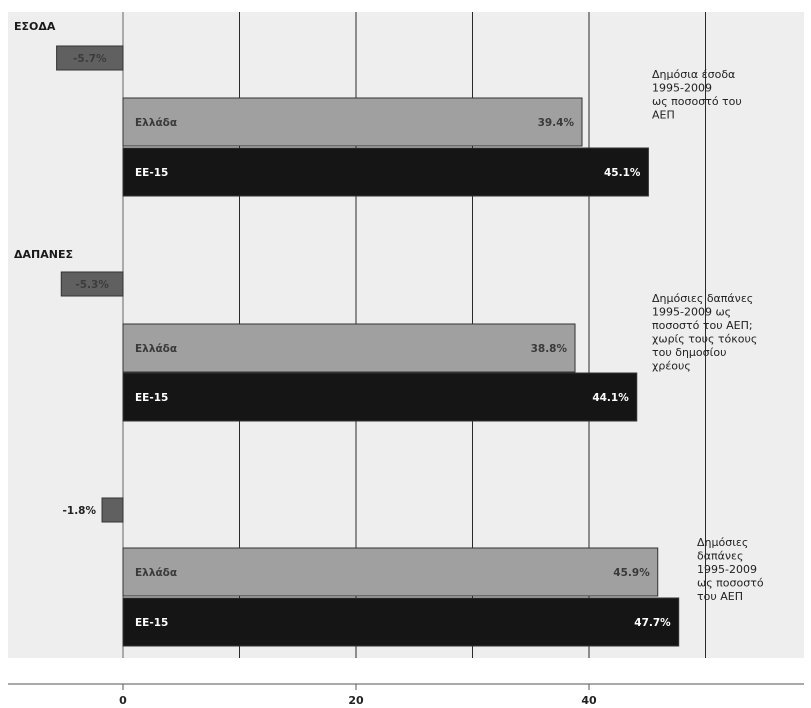 The image size is (811, 708). I want to click on x-tick-label: 0, so click(123, 700).